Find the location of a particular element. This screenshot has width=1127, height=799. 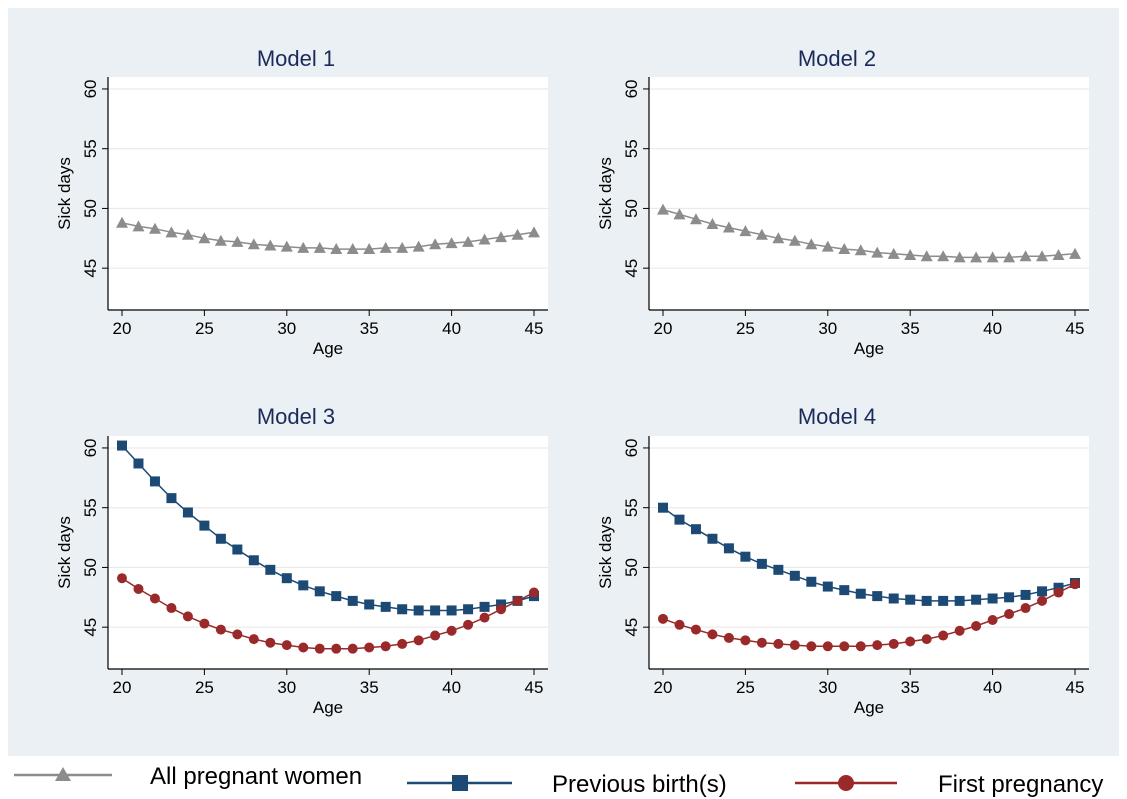

panel-title: Model 3 is located at coordinates (296, 416).